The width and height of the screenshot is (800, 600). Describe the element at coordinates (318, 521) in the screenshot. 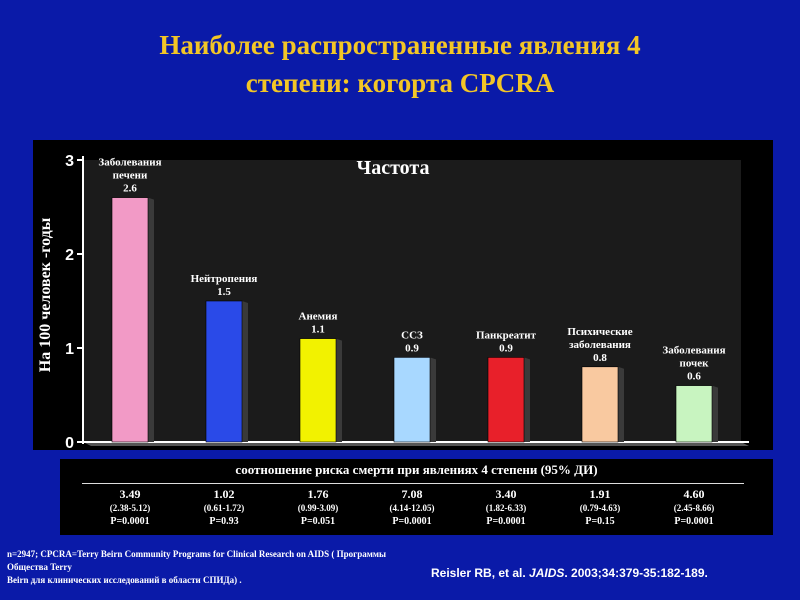

I see `hr-p-value: P=0.051` at that location.